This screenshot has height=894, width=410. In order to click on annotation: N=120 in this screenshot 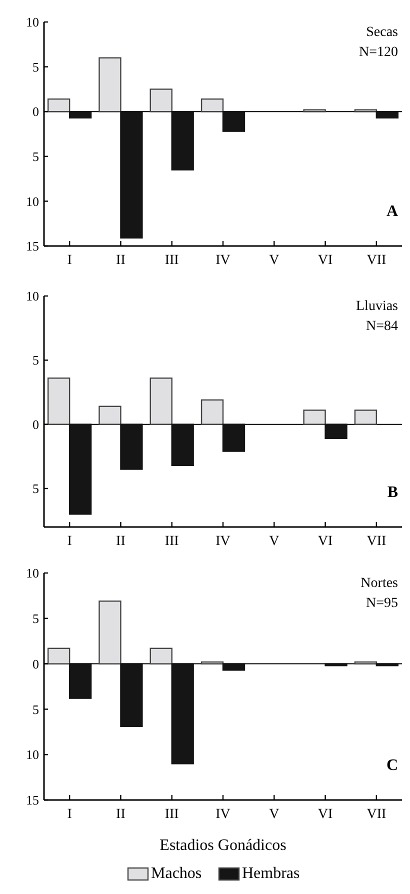, I will do `click(378, 52)`.